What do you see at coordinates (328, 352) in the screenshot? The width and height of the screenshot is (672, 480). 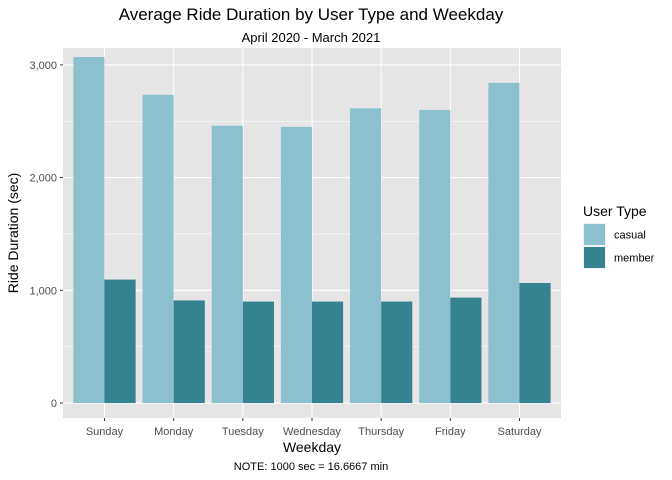 I see `bar-member-wednesday` at bounding box center [328, 352].